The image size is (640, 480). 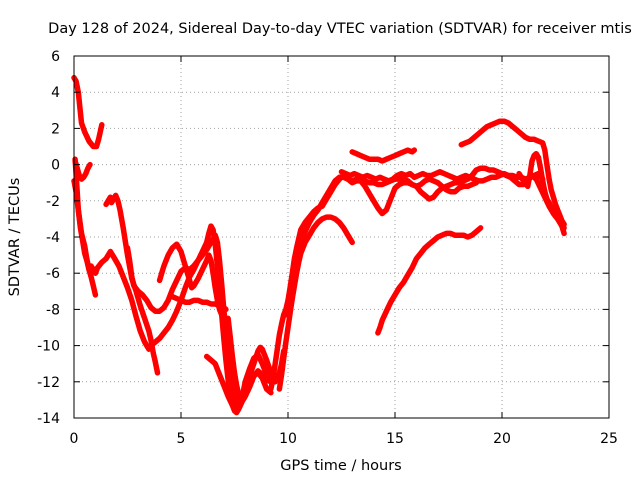 I want to click on y-tick-label: 0, so click(x=55, y=166).